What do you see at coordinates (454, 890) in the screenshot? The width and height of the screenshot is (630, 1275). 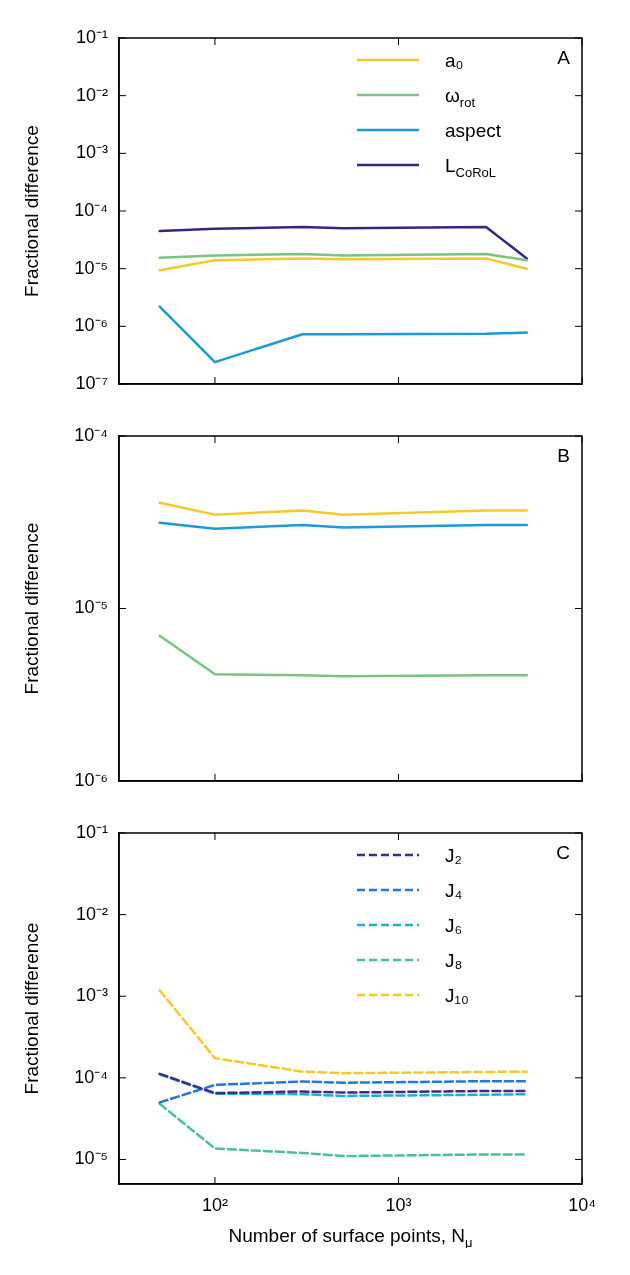 I see `legend-label: J₄` at bounding box center [454, 890].